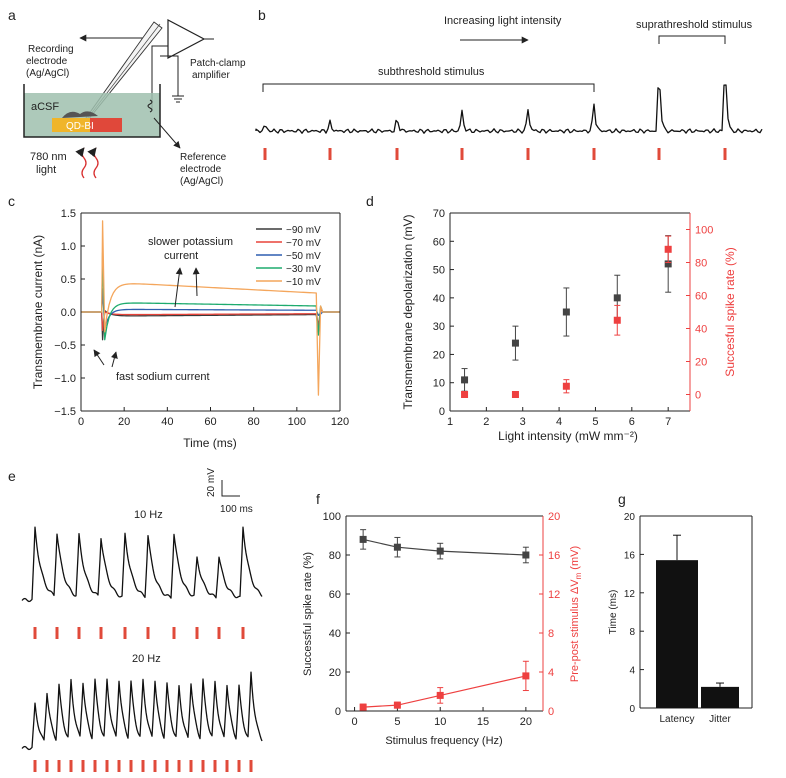 This screenshot has height=778, width=786. I want to click on d-y-label: Transmembrane depolarization (mV), so click(408, 312).